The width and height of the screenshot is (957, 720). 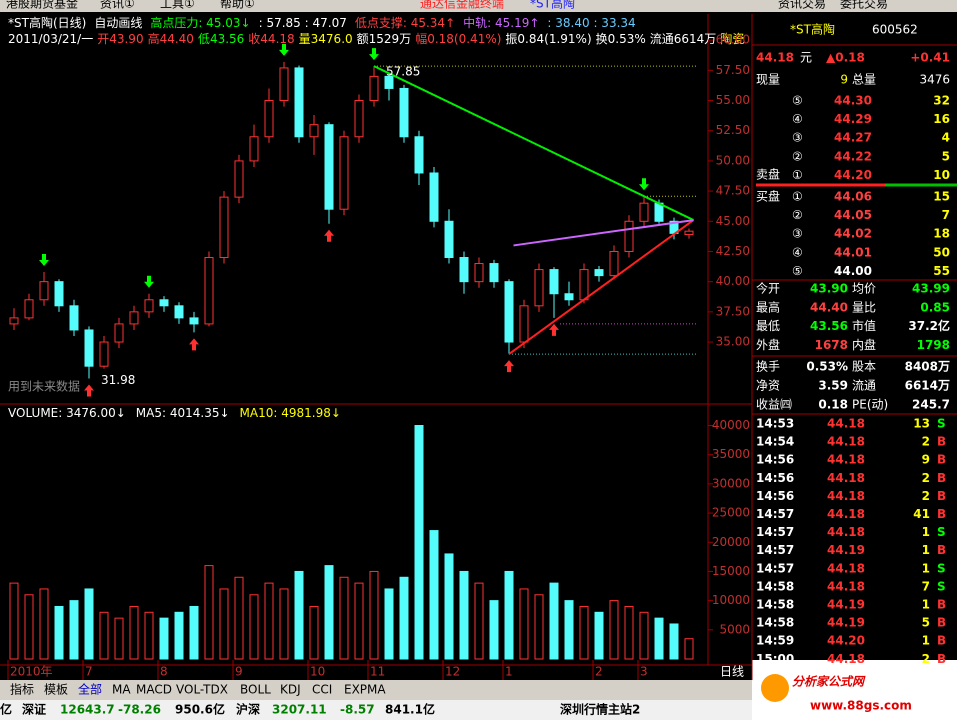 What do you see at coordinates (797, 215) in the screenshot?
I see `level: ②` at bounding box center [797, 215].